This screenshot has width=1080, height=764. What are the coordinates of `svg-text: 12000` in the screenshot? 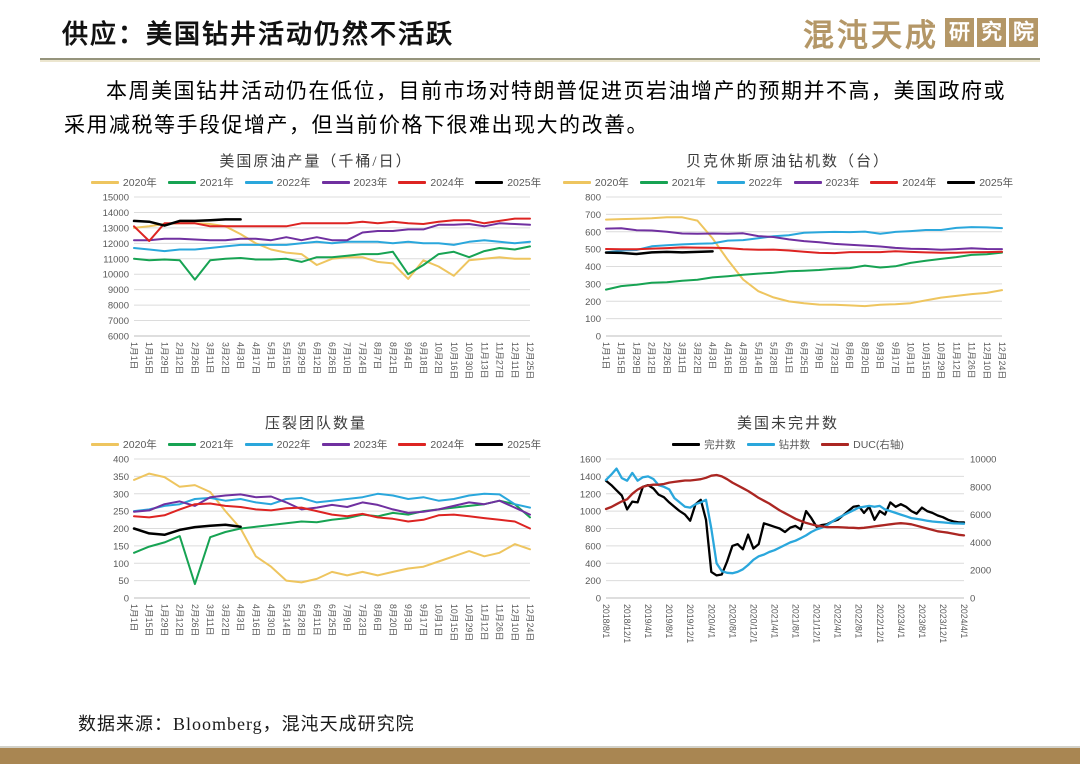 It's located at (116, 244).